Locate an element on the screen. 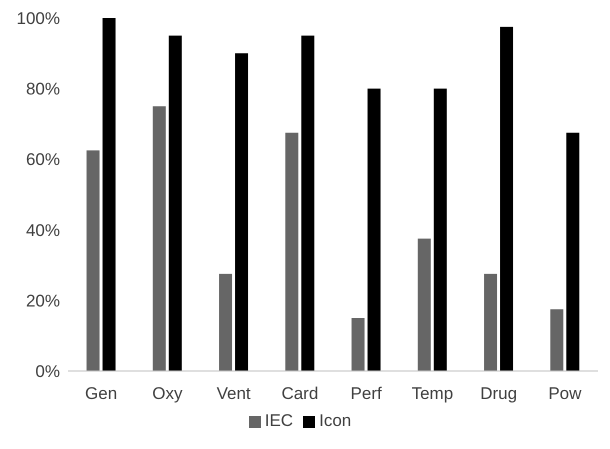 This screenshot has height=449, width=610. x-tick-label: Gen is located at coordinates (101, 394).